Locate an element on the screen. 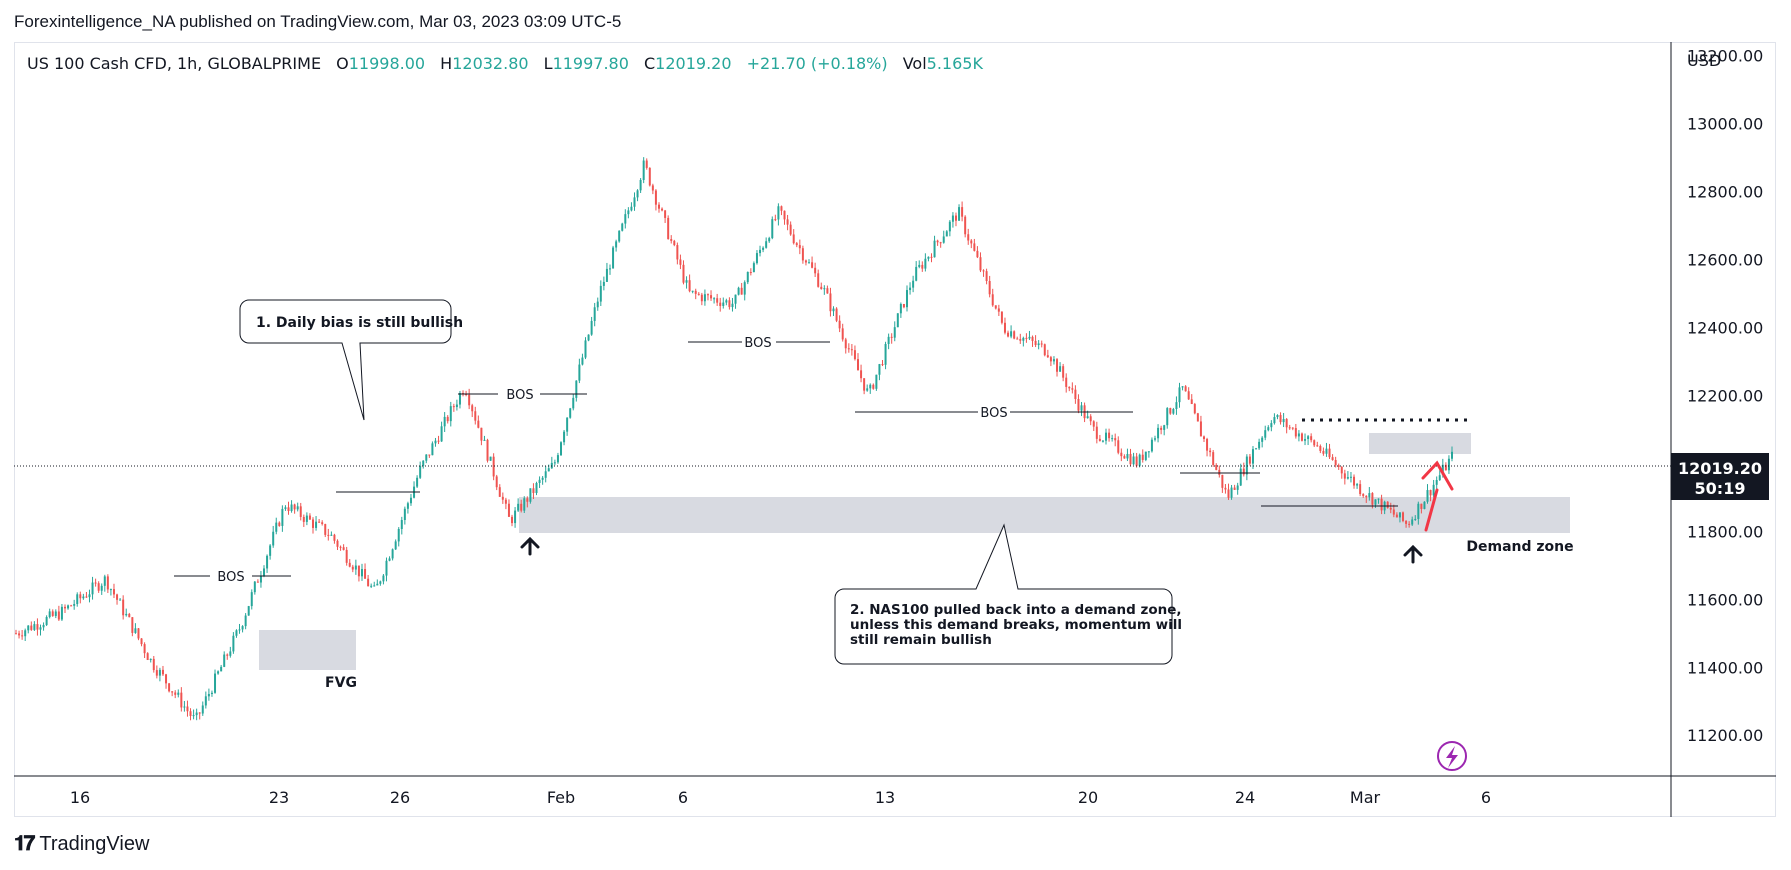  lightning-icon is located at coordinates (1452, 756).